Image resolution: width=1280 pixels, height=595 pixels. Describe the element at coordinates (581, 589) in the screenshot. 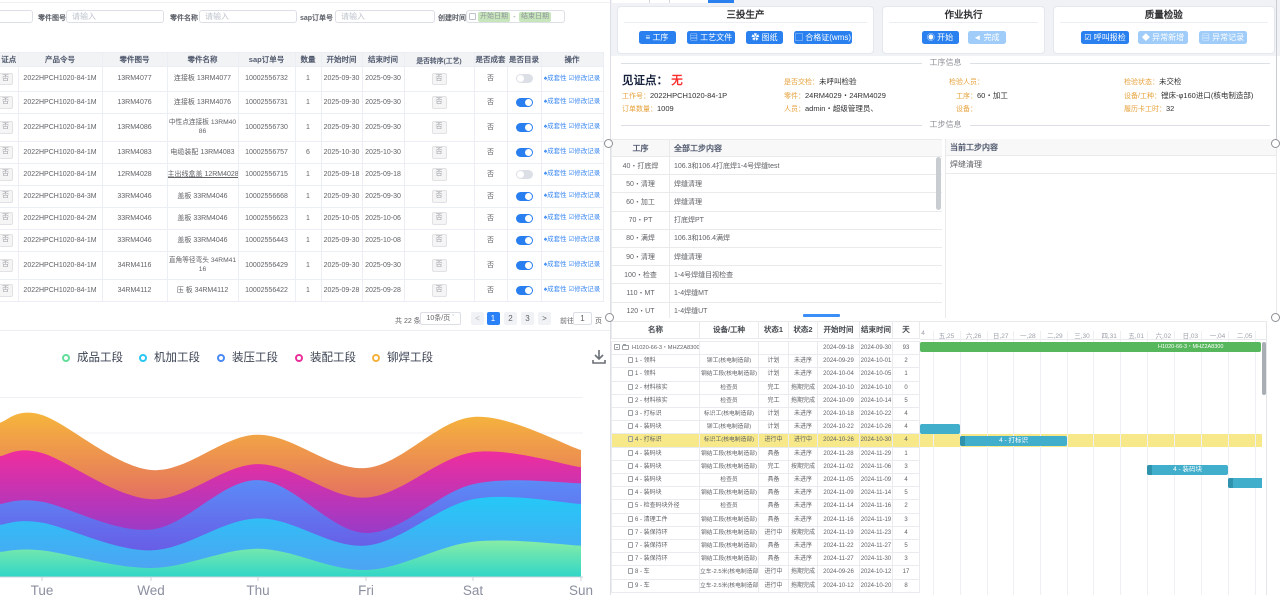

I see `svg-text: Sun` at that location.